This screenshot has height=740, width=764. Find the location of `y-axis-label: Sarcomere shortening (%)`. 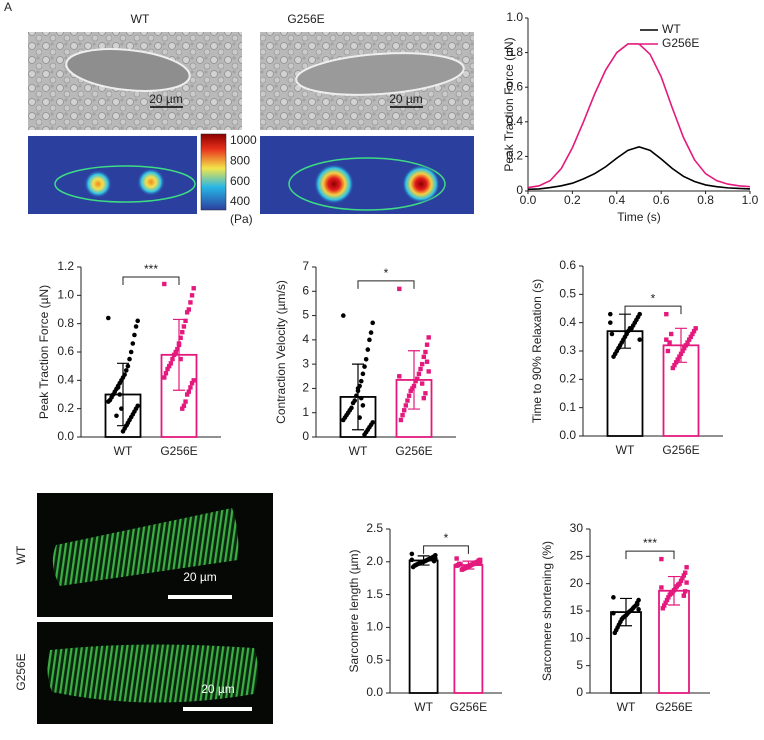

y-axis-label: Sarcomere shortening (%) is located at coordinates (547, 611).